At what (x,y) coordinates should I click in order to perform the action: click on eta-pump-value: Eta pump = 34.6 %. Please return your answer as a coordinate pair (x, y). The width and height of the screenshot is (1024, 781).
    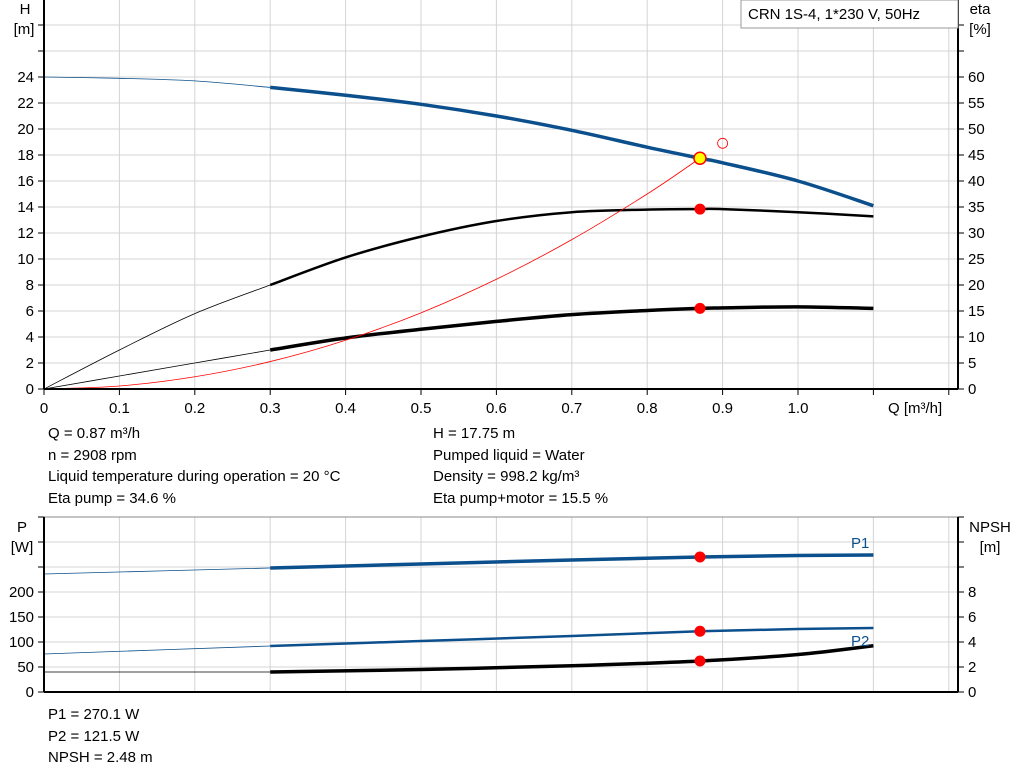
    Looking at the image, I should click on (112, 498).